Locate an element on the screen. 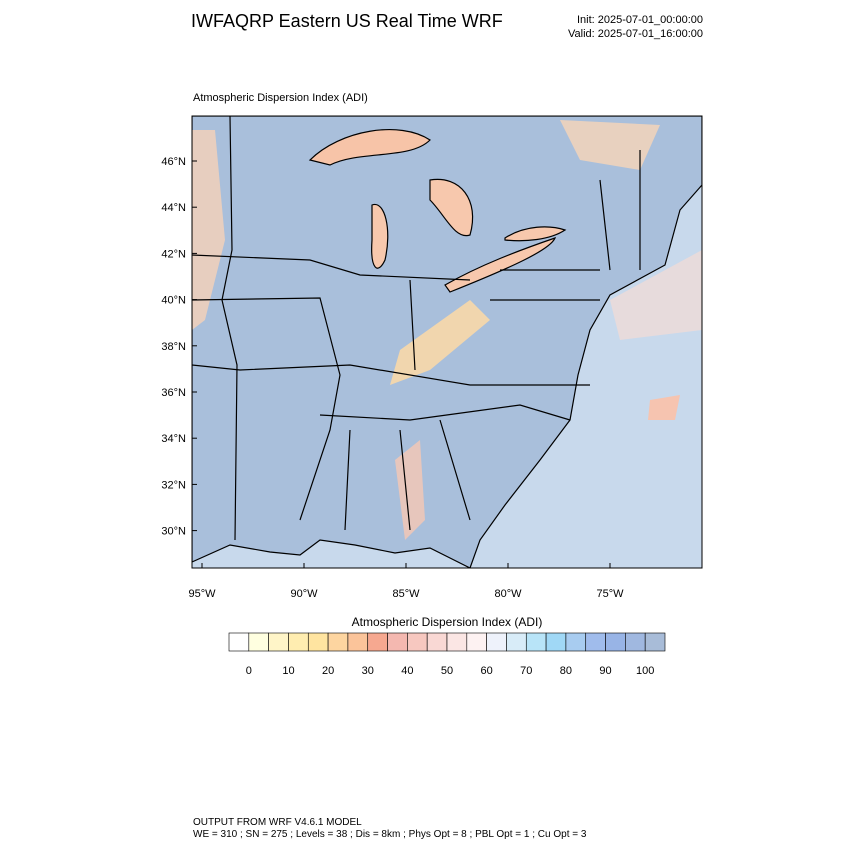 Image resolution: width=850 pixels, height=855 pixels. lat-label: 42°N is located at coordinates (173, 254).